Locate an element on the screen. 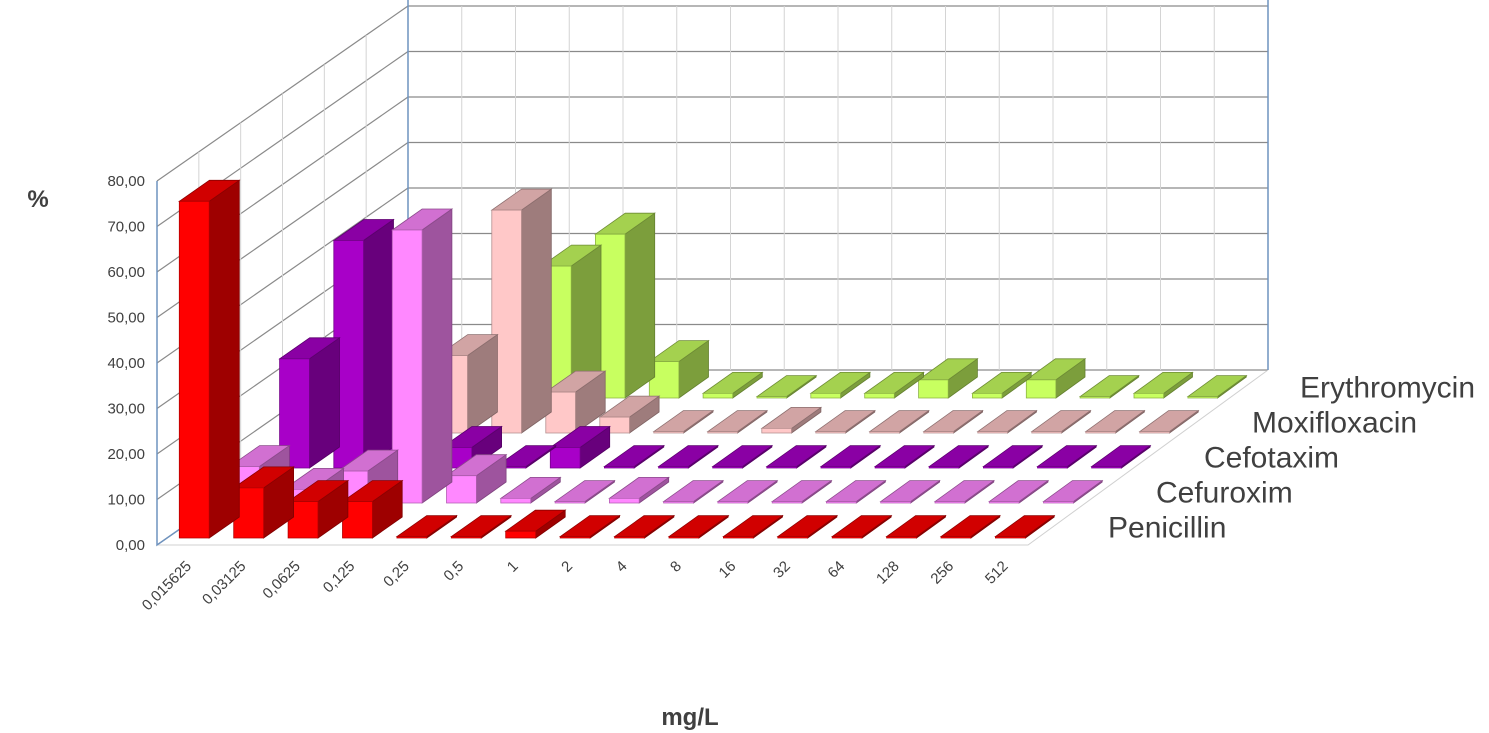  x-tick-label: 128 is located at coordinates (888, 573).